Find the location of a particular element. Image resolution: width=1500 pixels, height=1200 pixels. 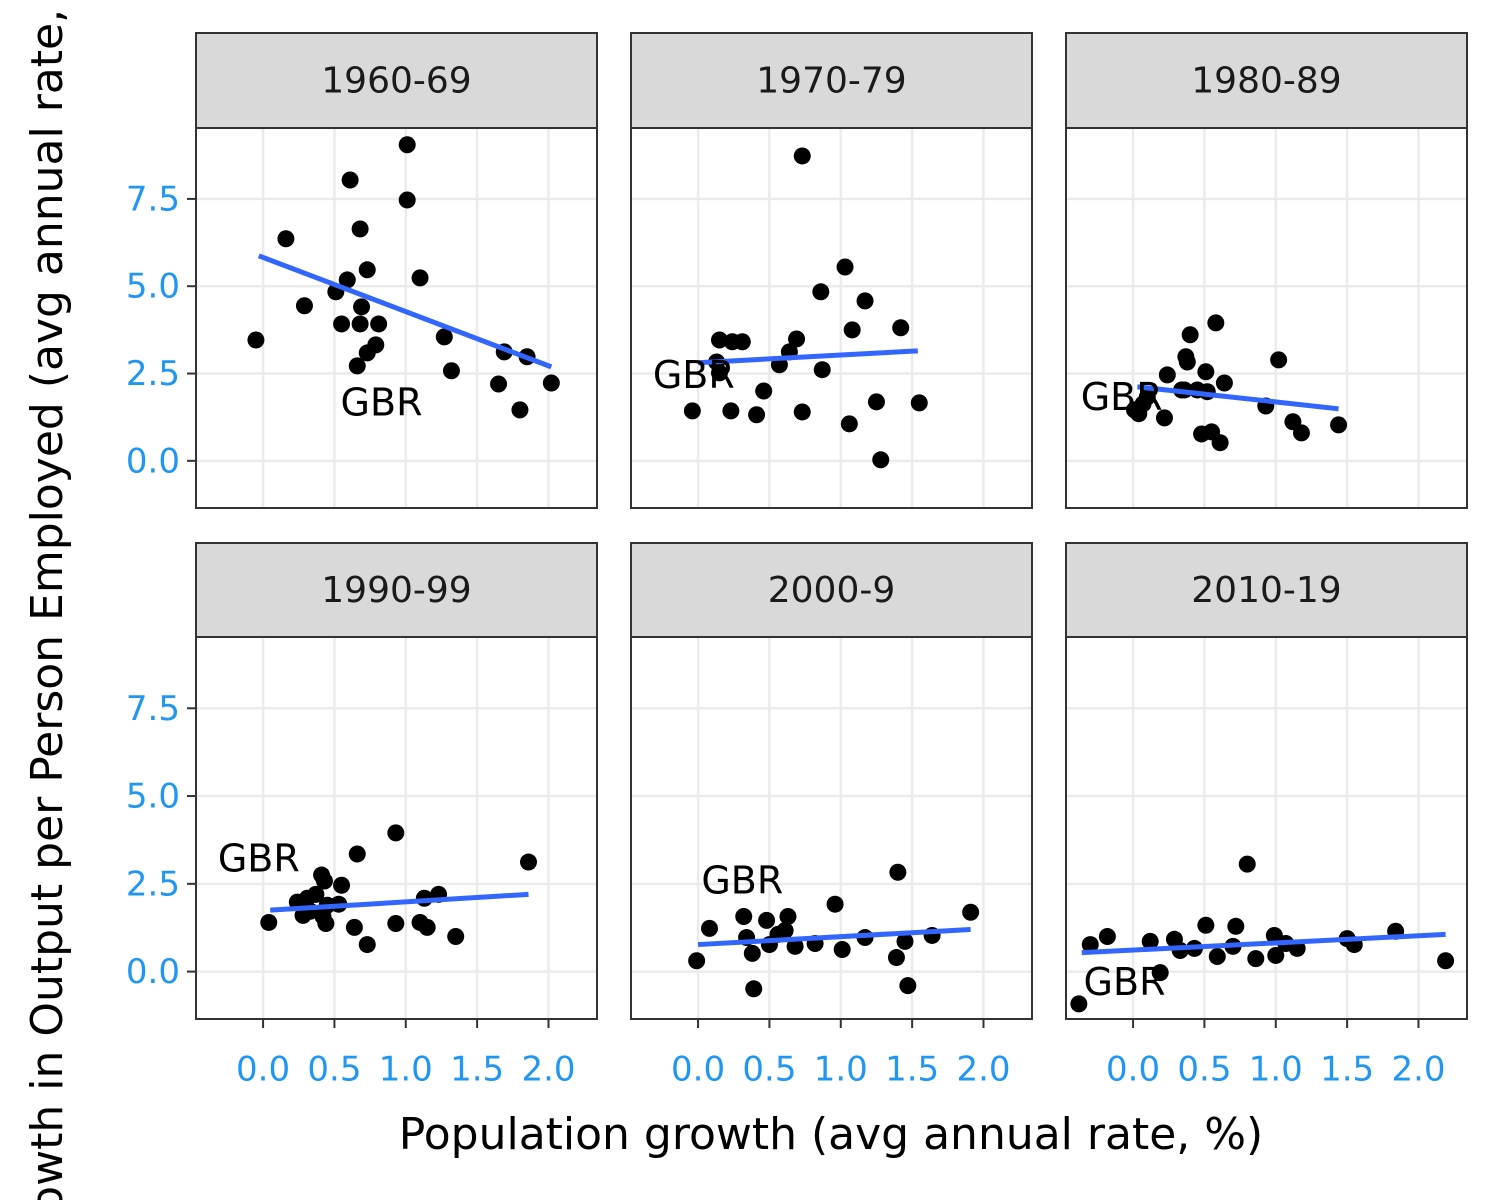

x-tick-label: 0.5 is located at coordinates (1204, 1070).